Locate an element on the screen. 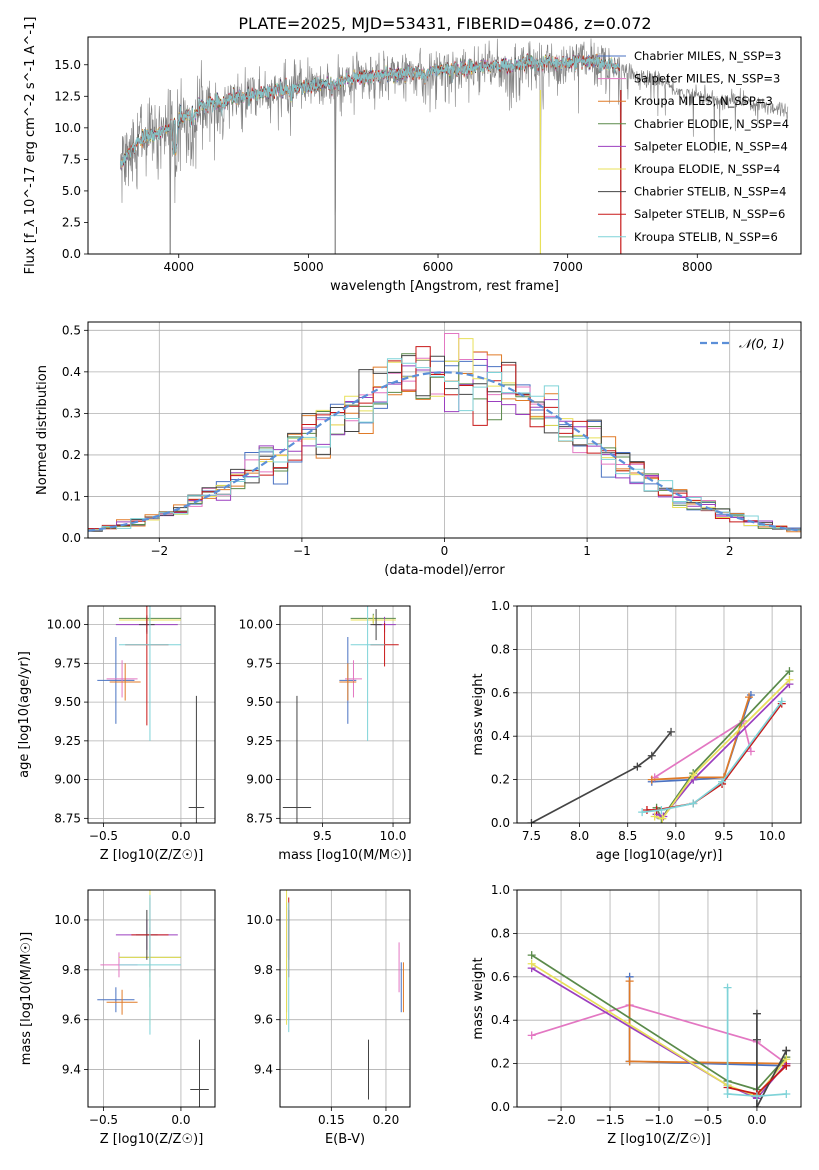  weight-line-salpeter_miles is located at coordinates (659, 1034).